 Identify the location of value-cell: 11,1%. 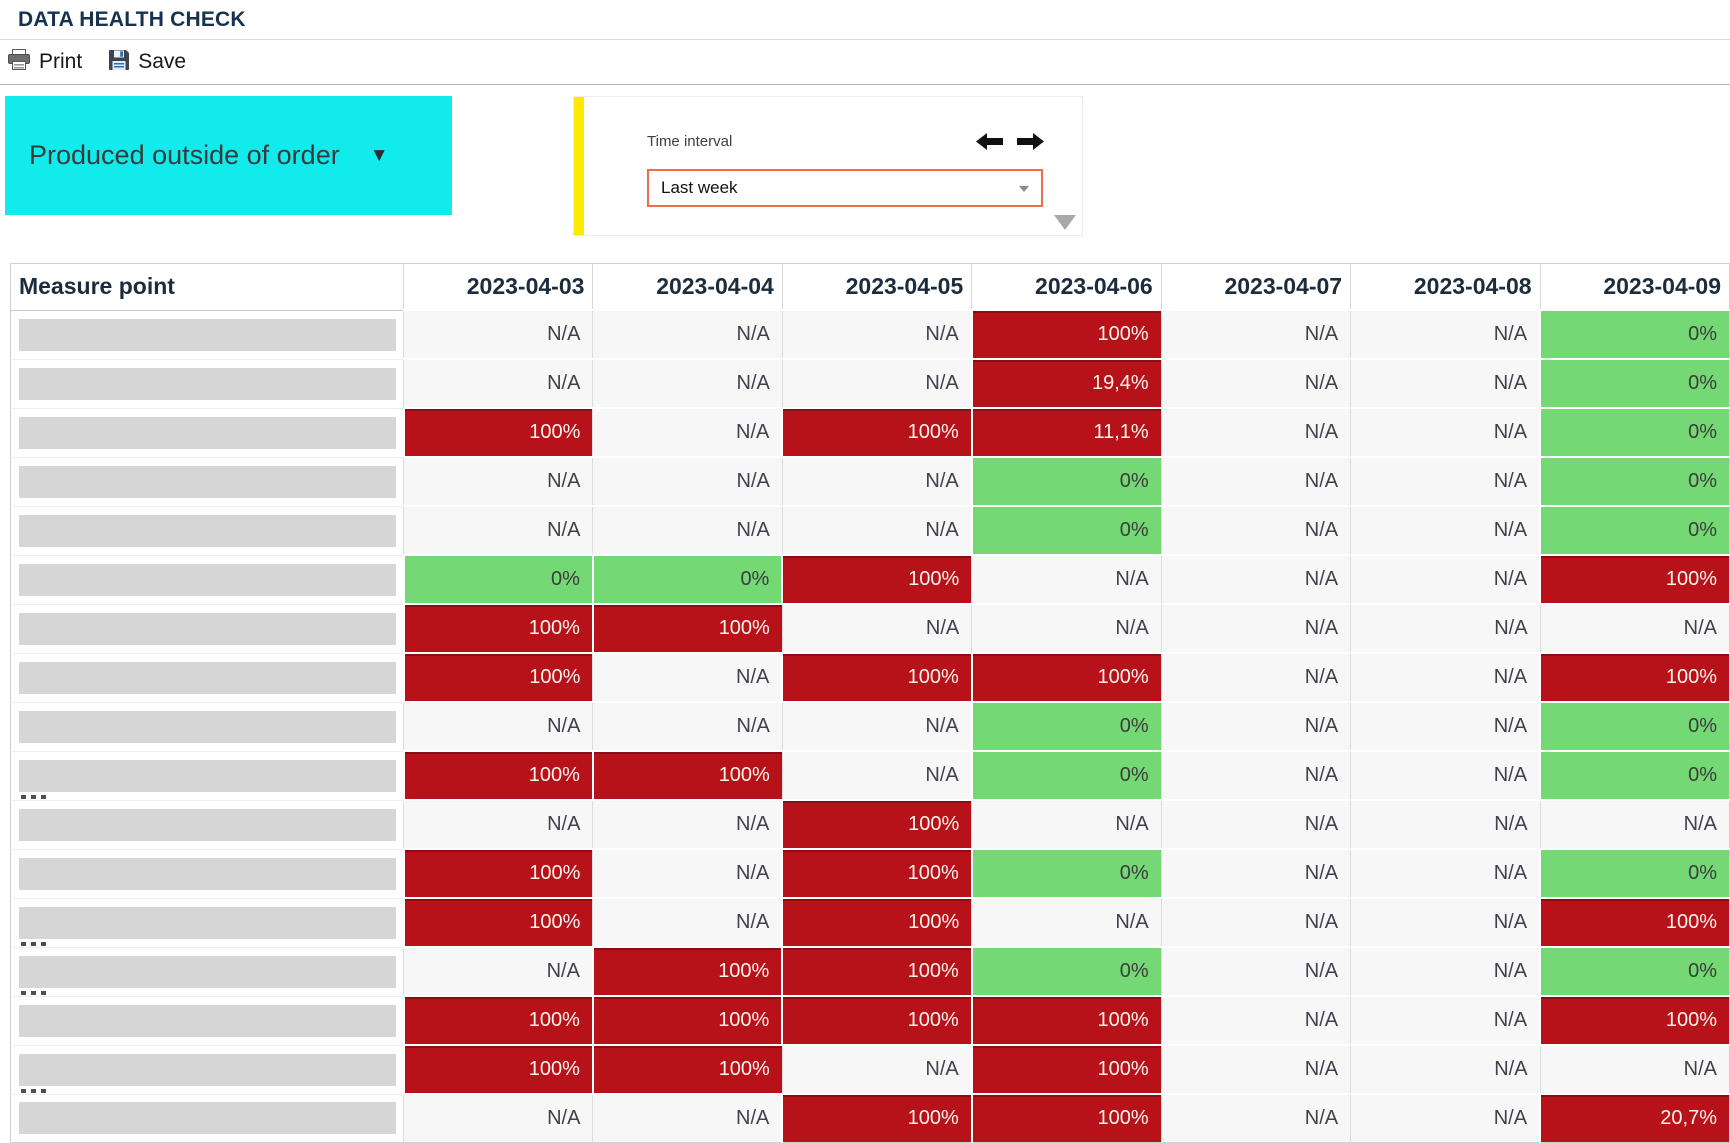
(1066, 432).